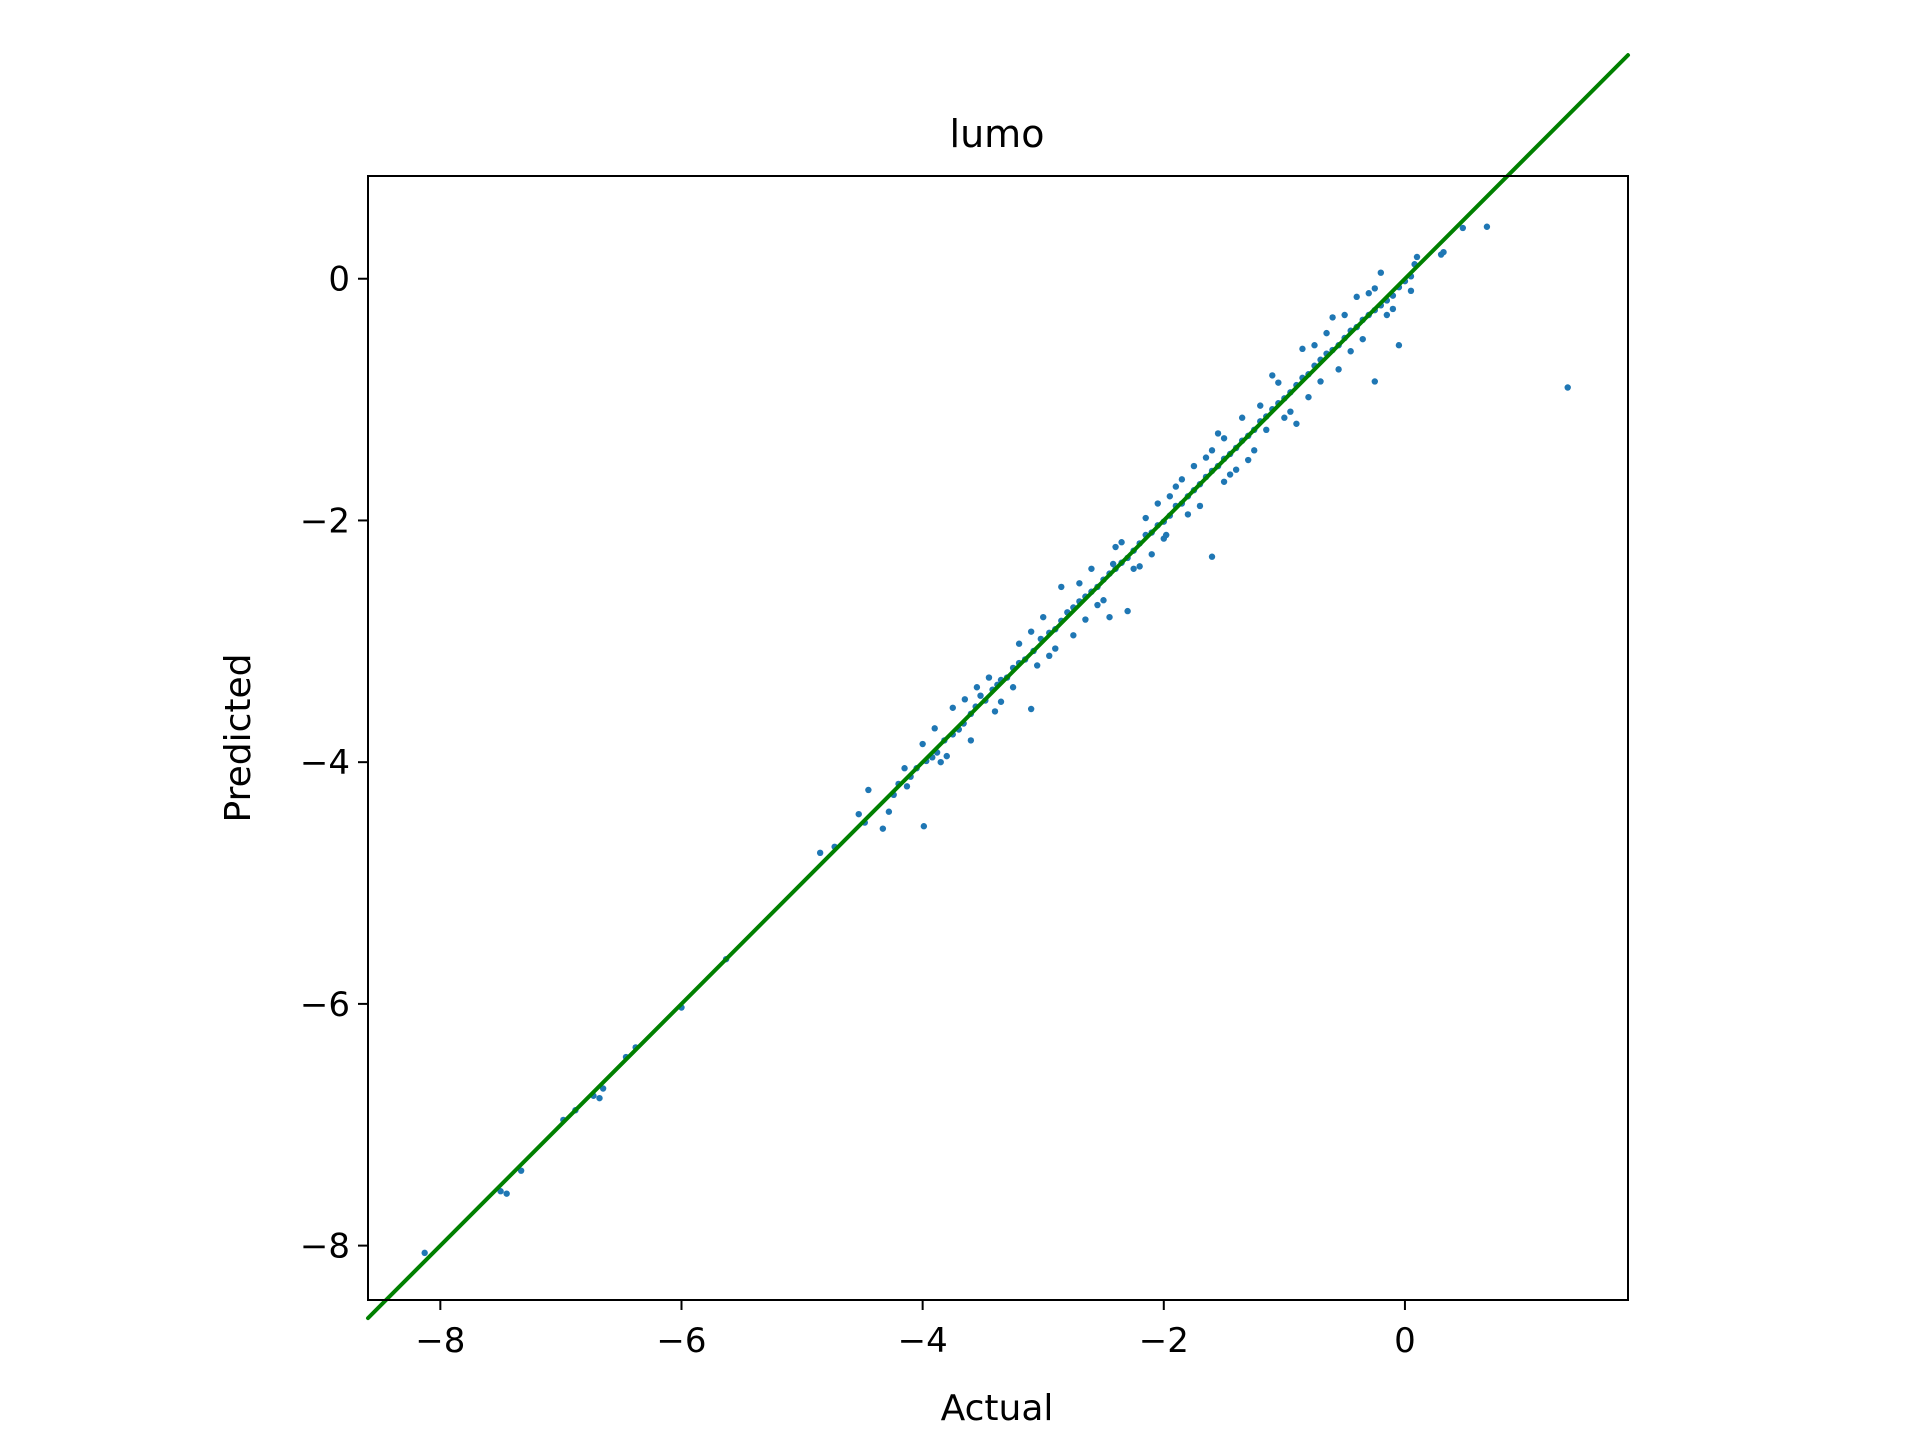 The height and width of the screenshot is (1440, 1920). What do you see at coordinates (325, 1005) in the screenshot?
I see `y-tick-label: −6` at bounding box center [325, 1005].